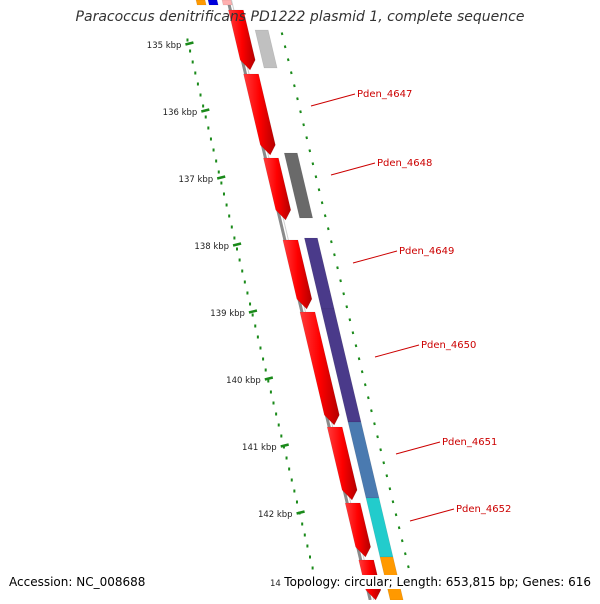  I want to click on gene-label-pden_4652: Pden_4652, so click(483, 509).